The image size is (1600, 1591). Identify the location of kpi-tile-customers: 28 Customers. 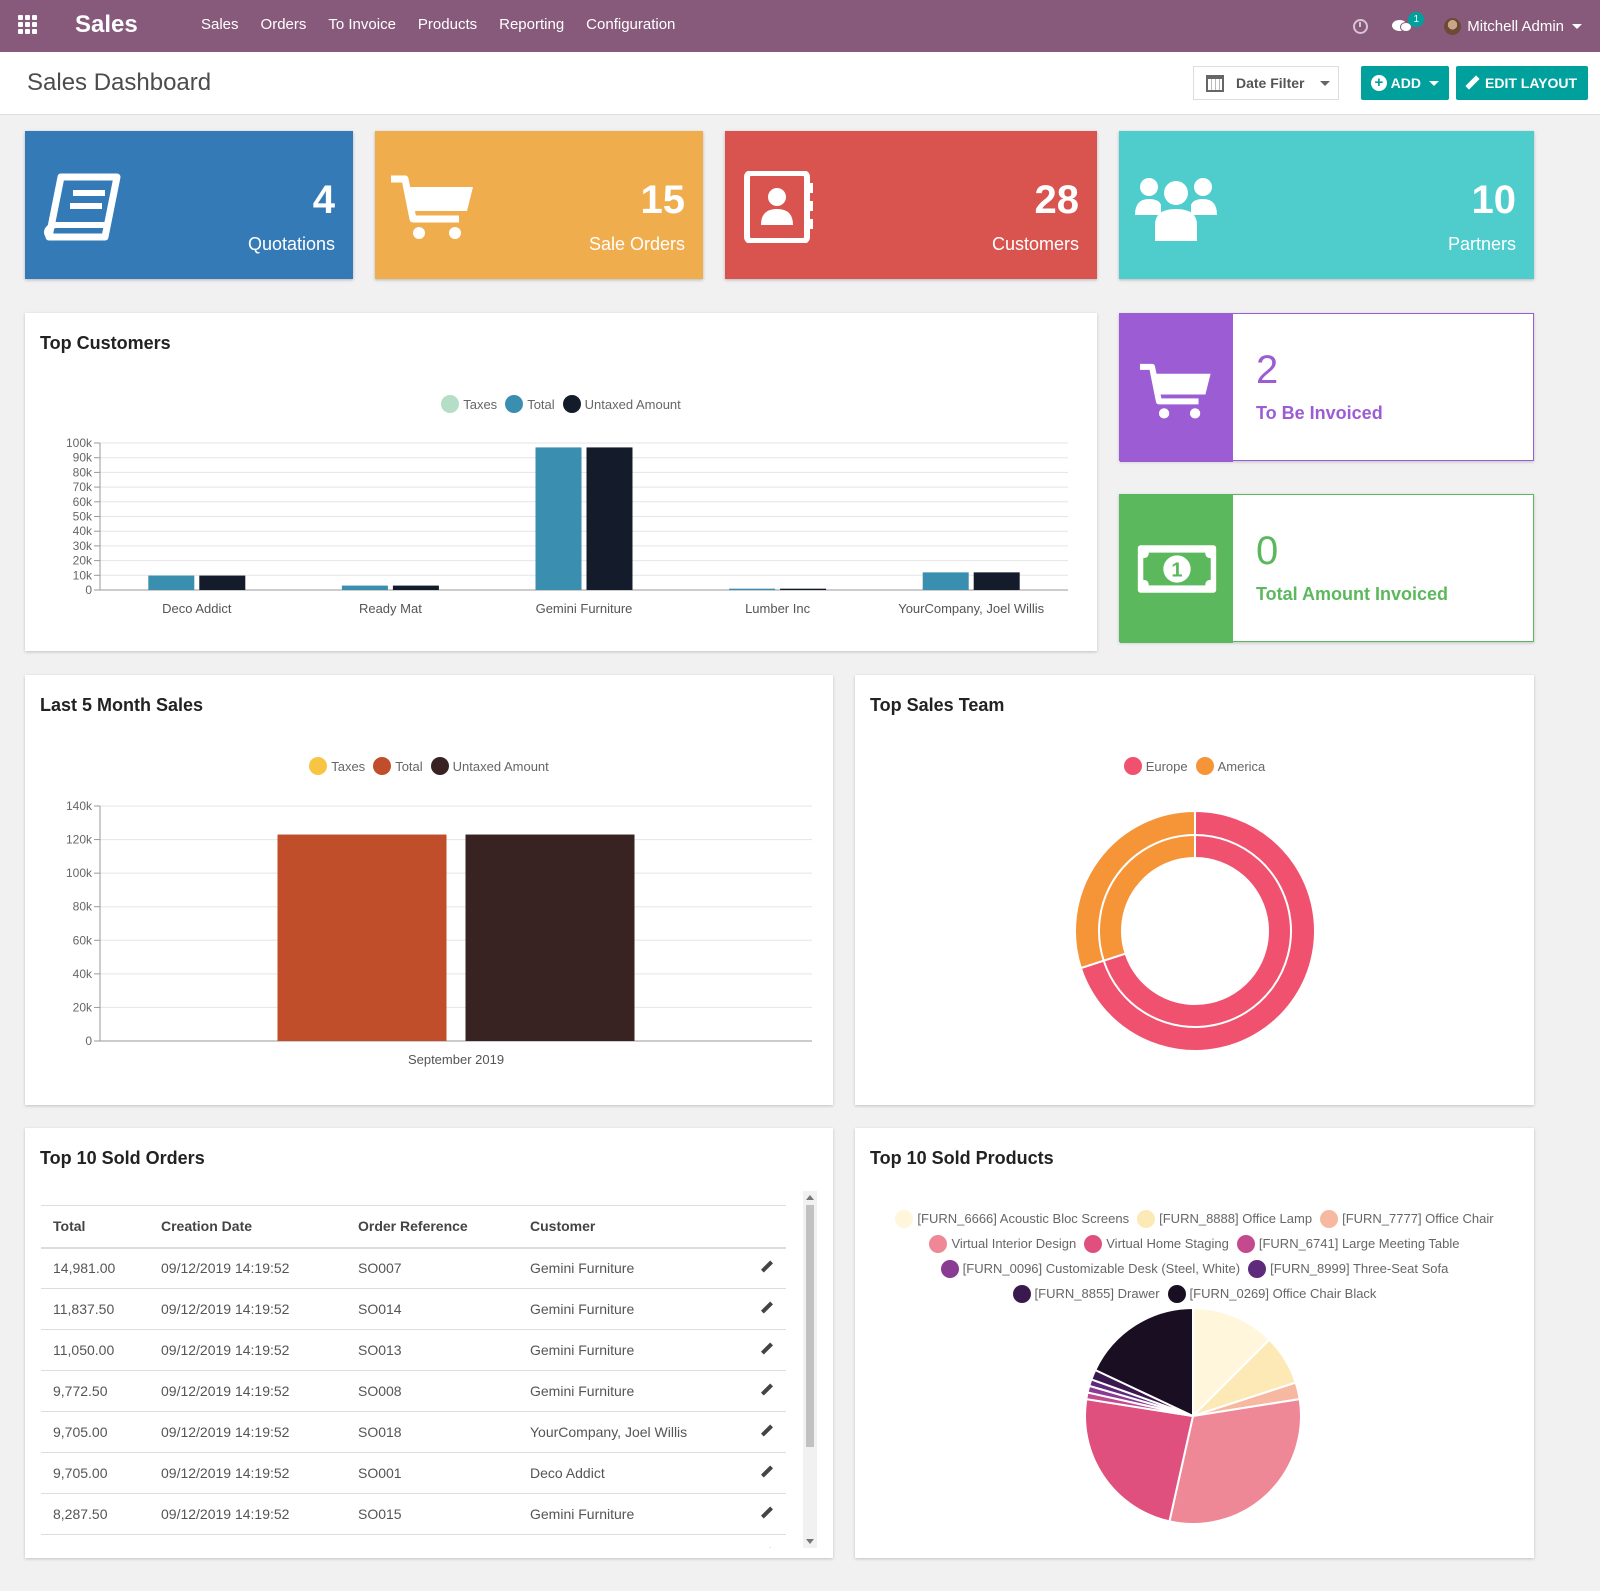
(911, 205).